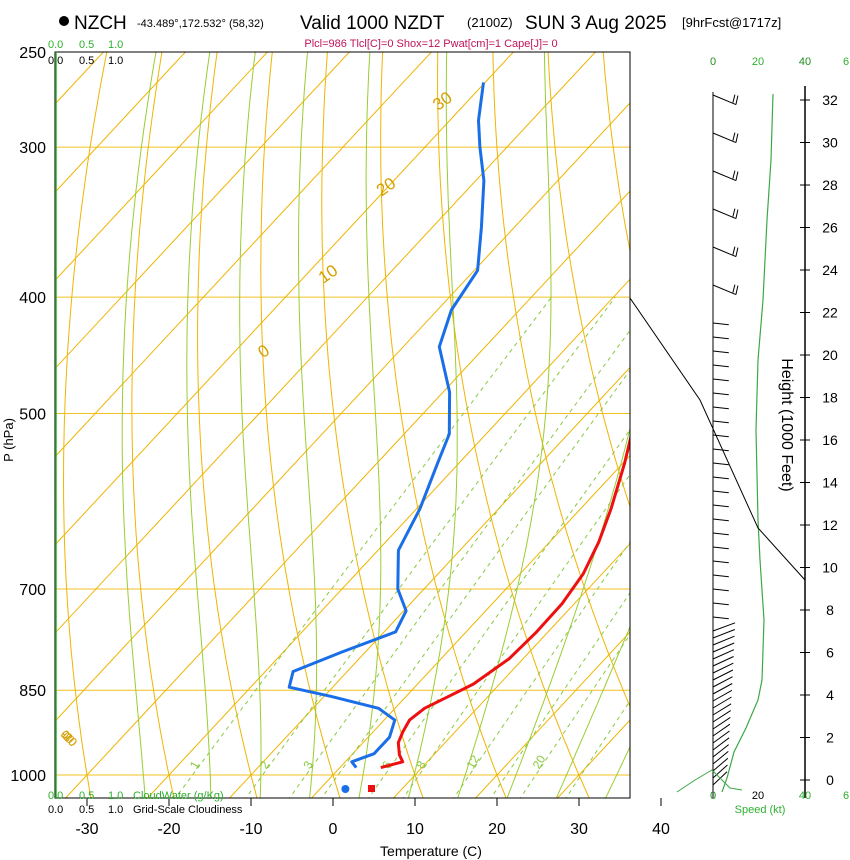 This screenshot has width=850, height=860. Describe the element at coordinates (830, 185) in the screenshot. I see `height-label-28: 28` at that location.